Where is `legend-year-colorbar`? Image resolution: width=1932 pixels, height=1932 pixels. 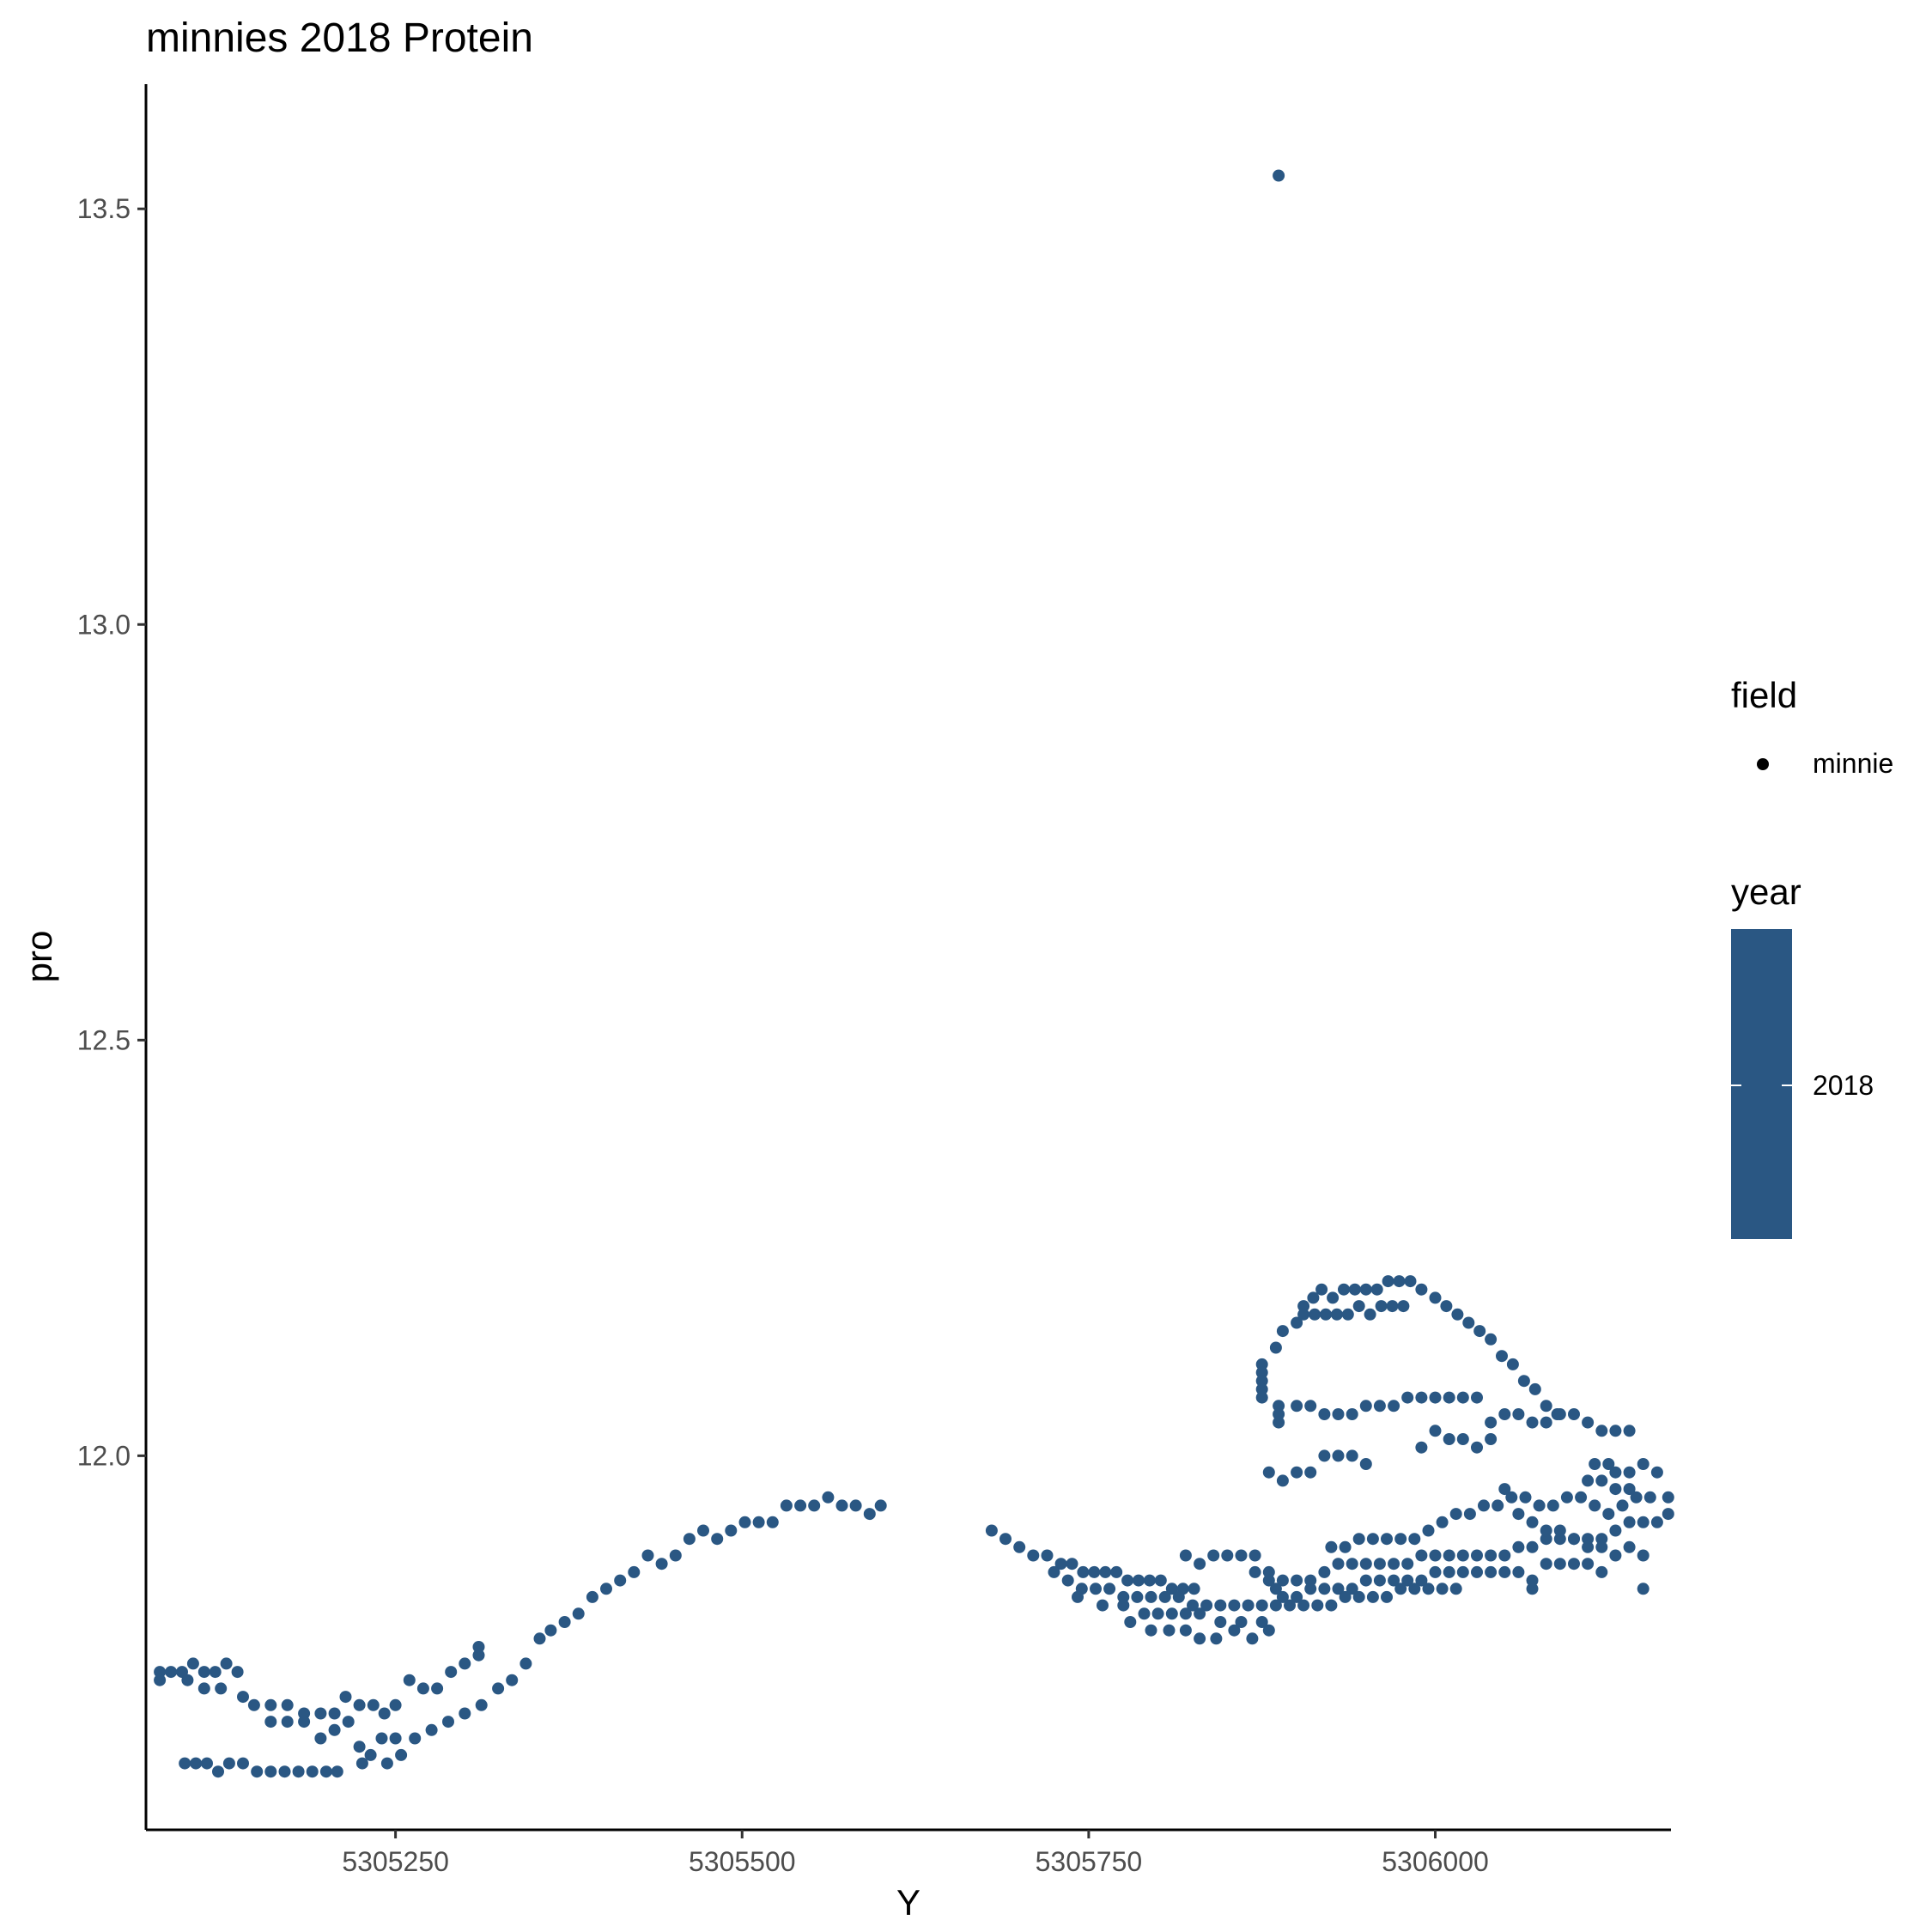 legend-year-colorbar is located at coordinates (1762, 1084).